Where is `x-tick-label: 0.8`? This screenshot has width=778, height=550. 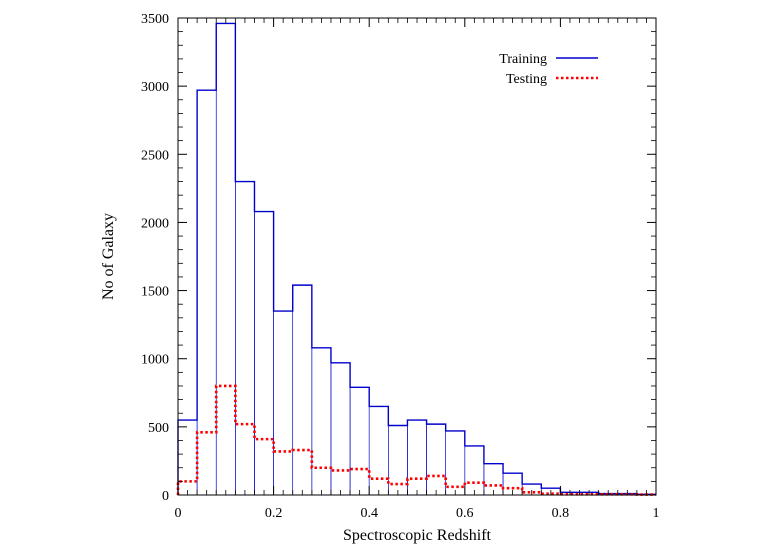
x-tick-label: 0.8 is located at coordinates (561, 513).